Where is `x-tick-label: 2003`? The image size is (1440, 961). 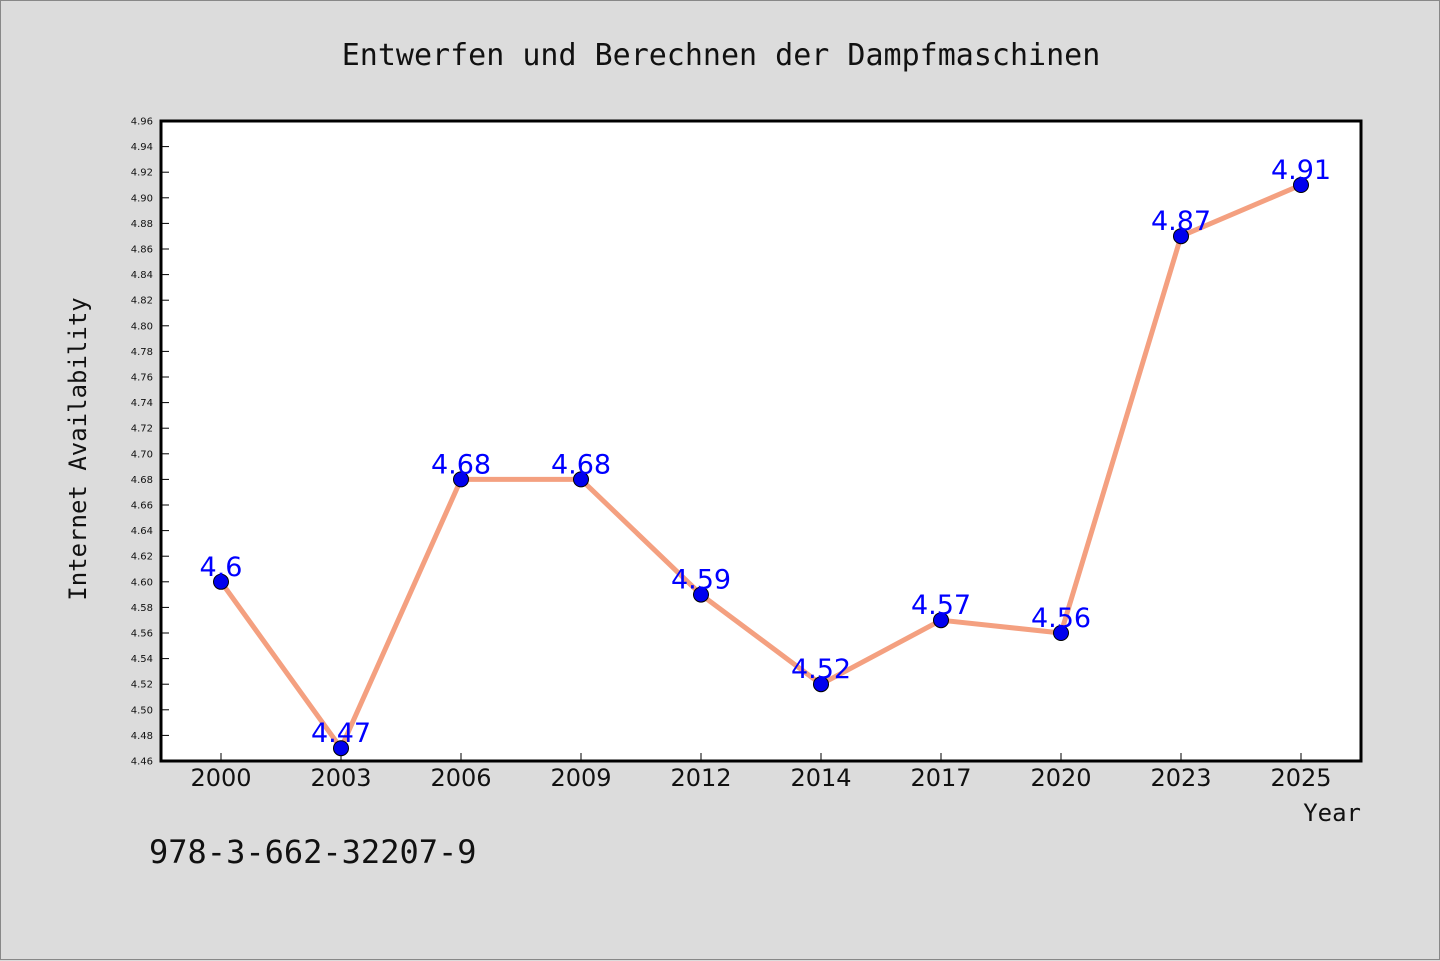 x-tick-label: 2003 is located at coordinates (340, 778).